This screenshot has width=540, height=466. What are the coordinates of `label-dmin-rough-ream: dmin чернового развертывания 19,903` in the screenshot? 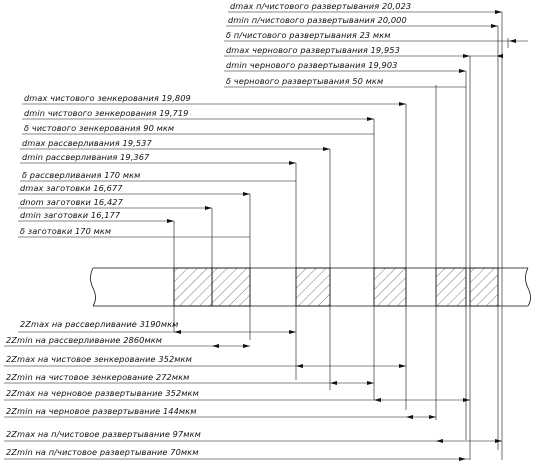 It's located at (311, 65).